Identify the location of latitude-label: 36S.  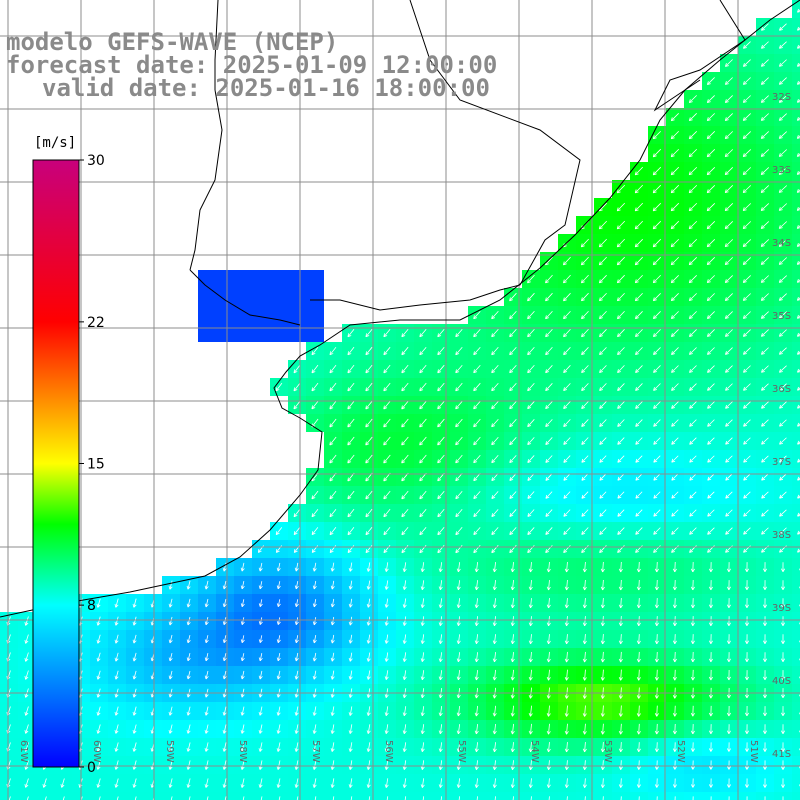
(781, 389).